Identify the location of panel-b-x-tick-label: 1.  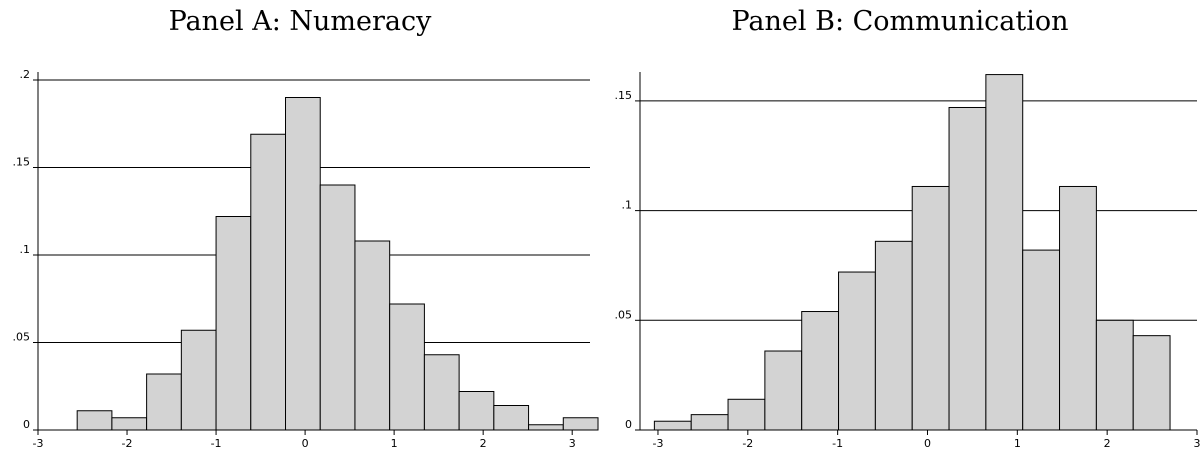
(1017, 443).